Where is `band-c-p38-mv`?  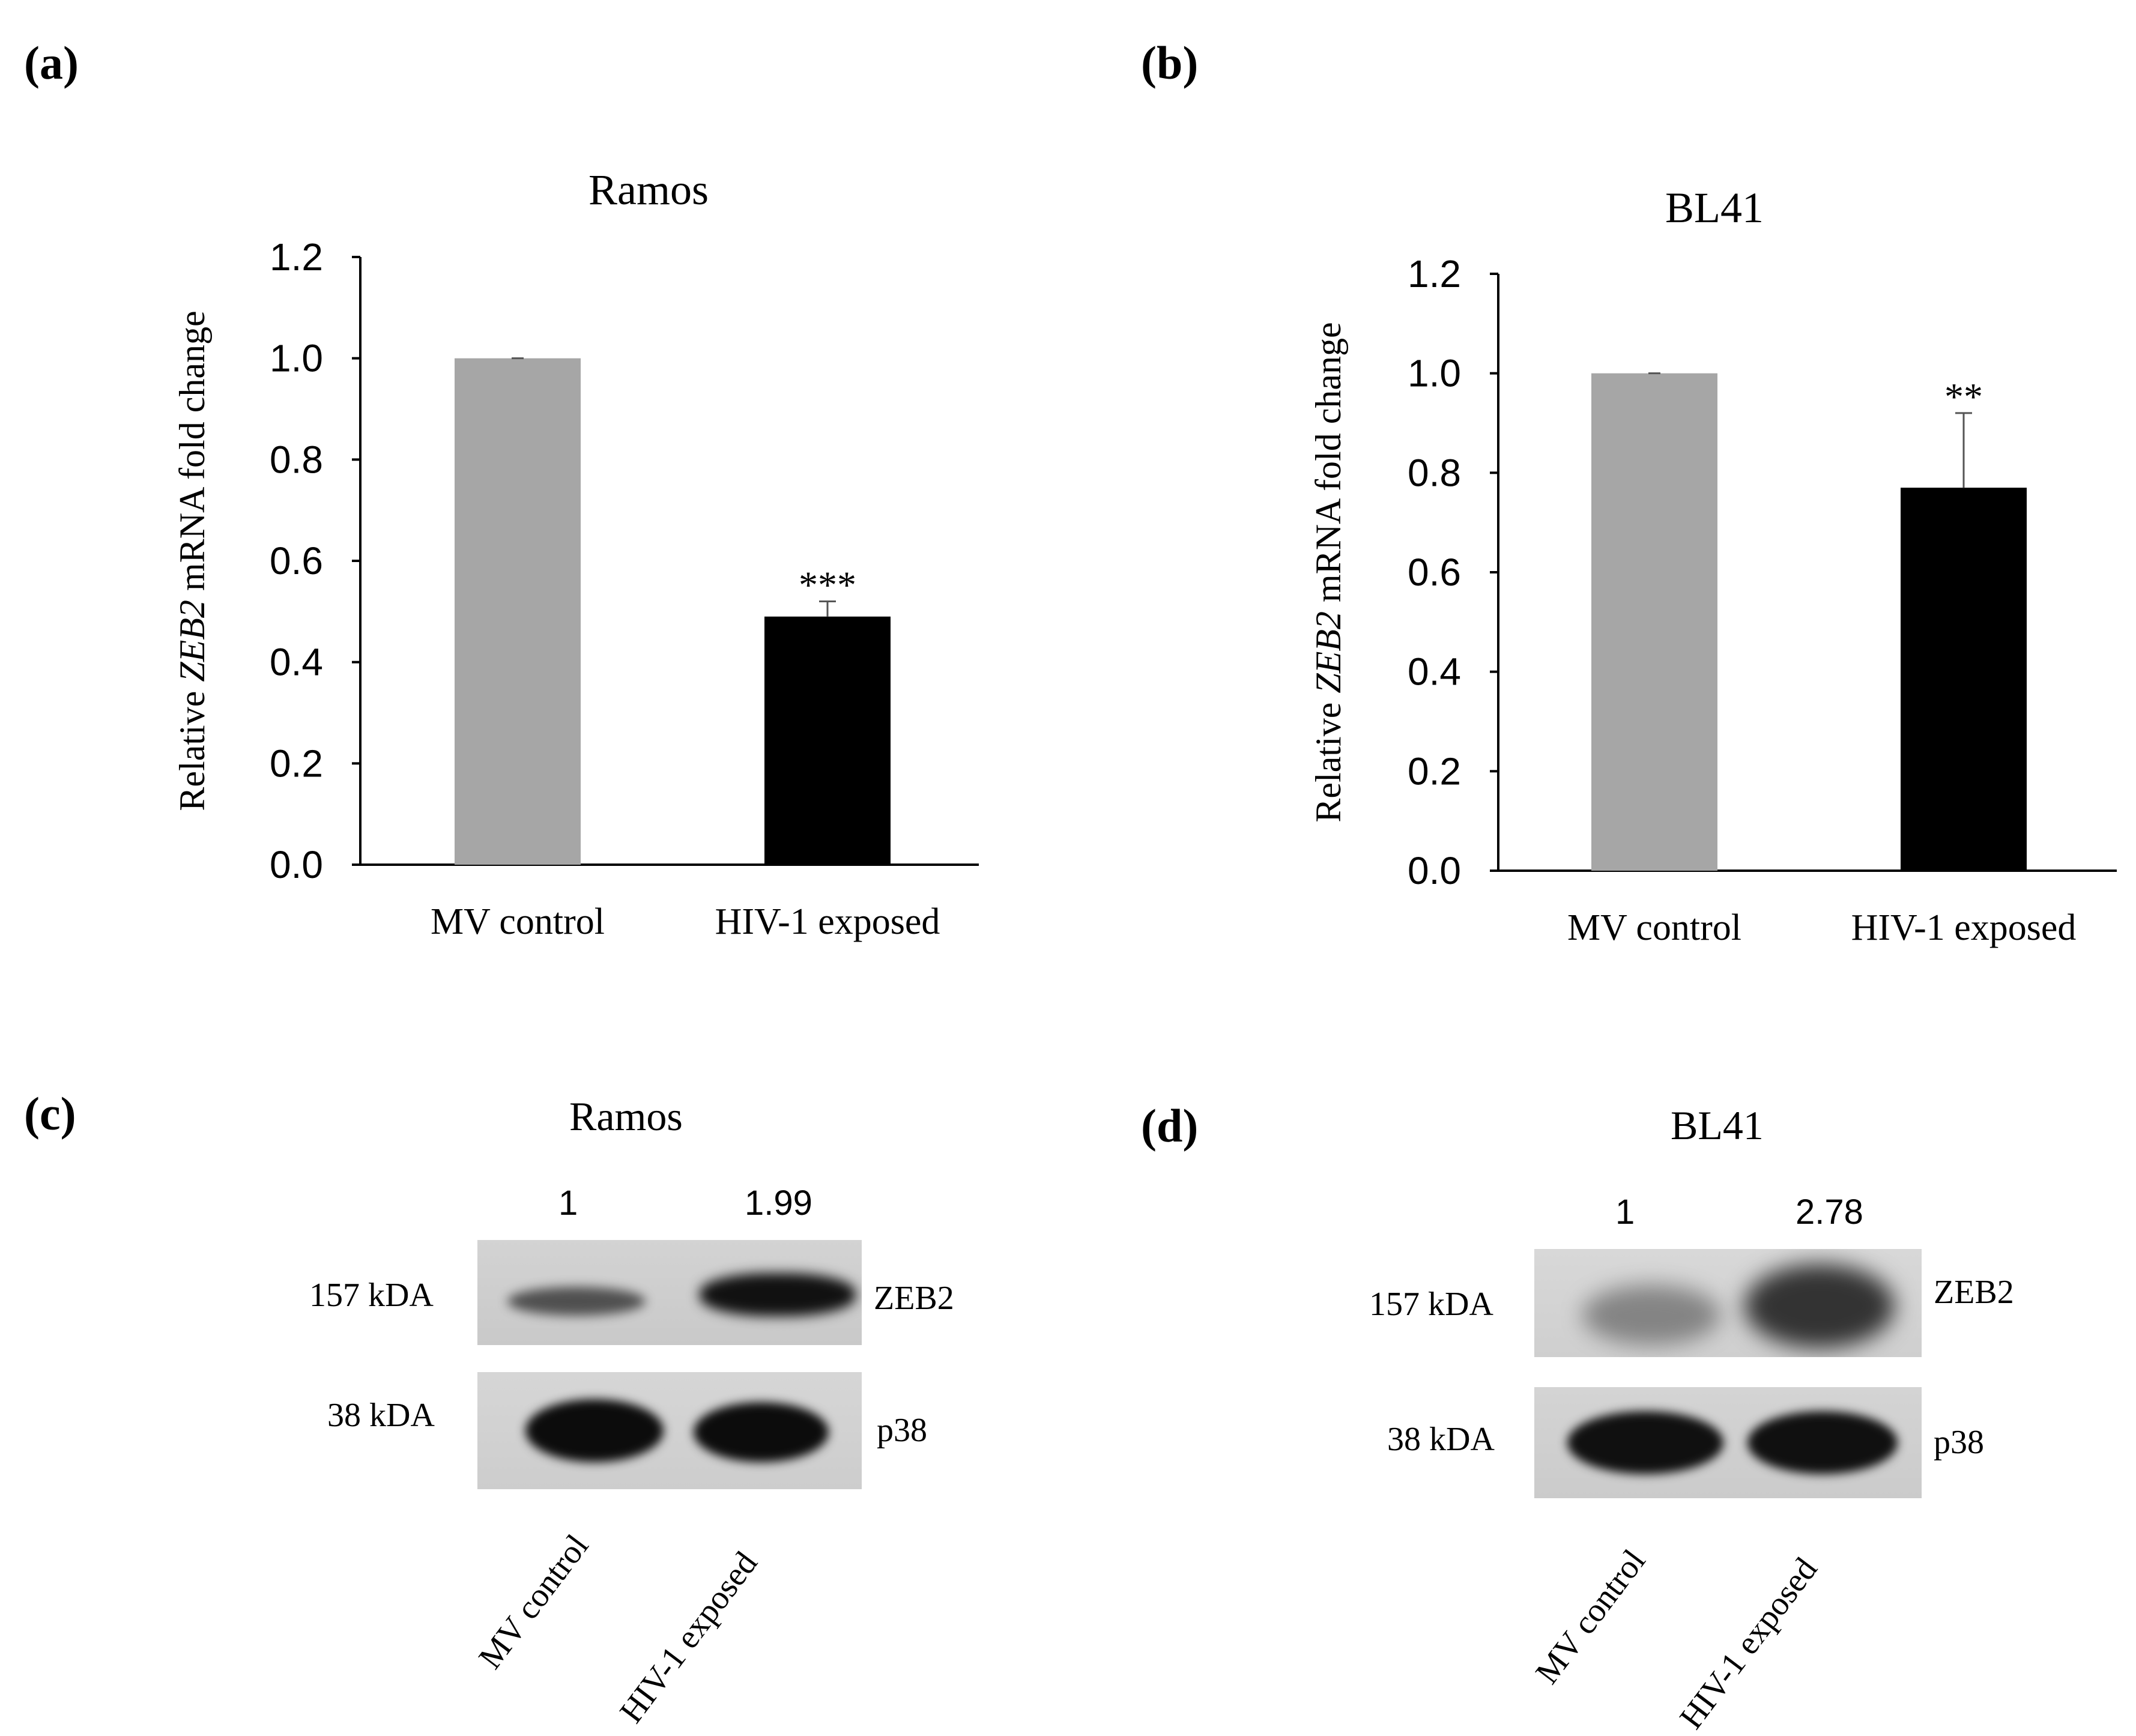 band-c-p38-mv is located at coordinates (594, 1431).